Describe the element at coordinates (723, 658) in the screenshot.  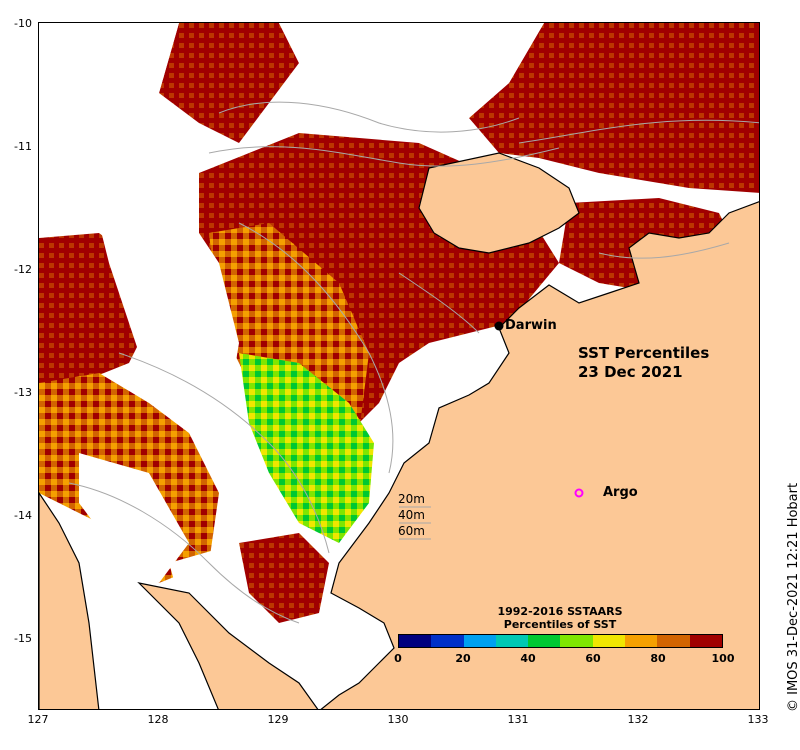
I see `colorbar-tick: 100` at that location.